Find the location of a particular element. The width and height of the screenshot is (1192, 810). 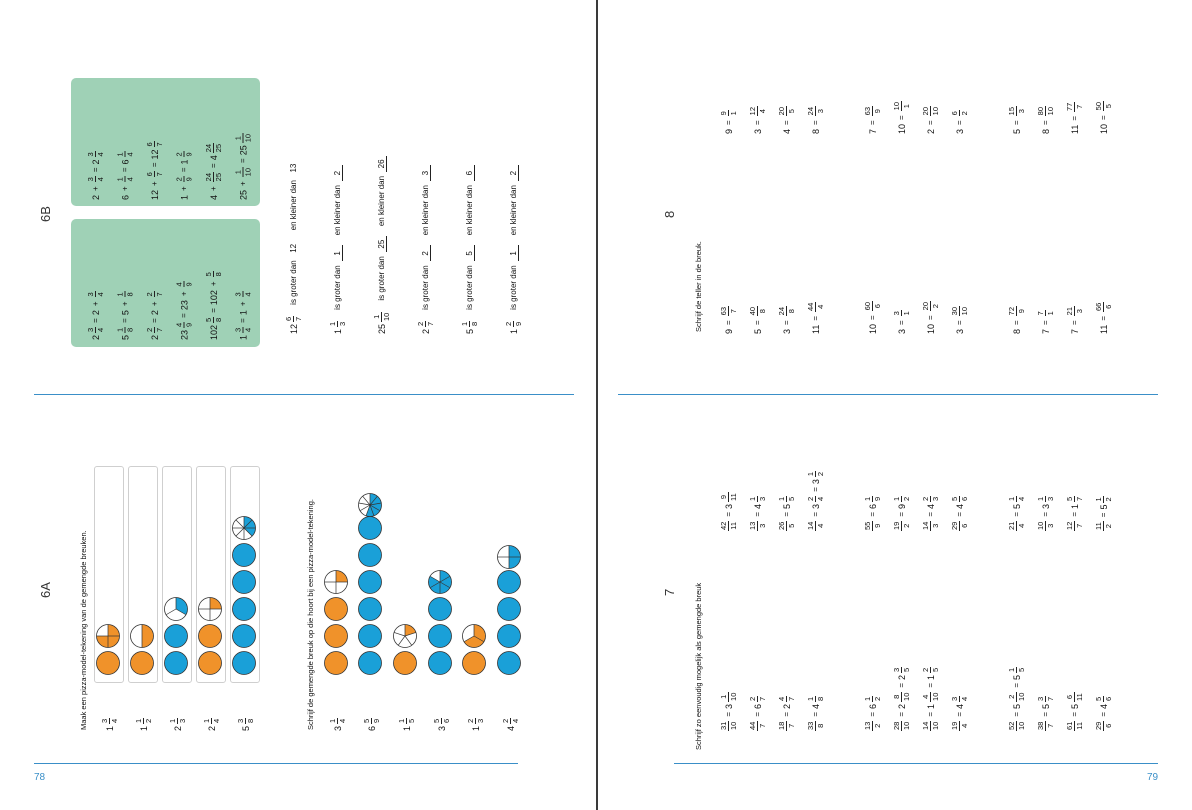

answer-upper: 26 is located at coordinates (381, 163).